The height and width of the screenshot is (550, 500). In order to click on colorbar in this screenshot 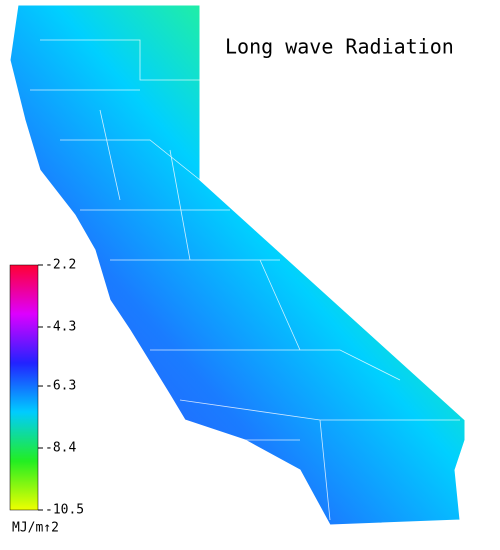, I will do `click(24, 387)`.